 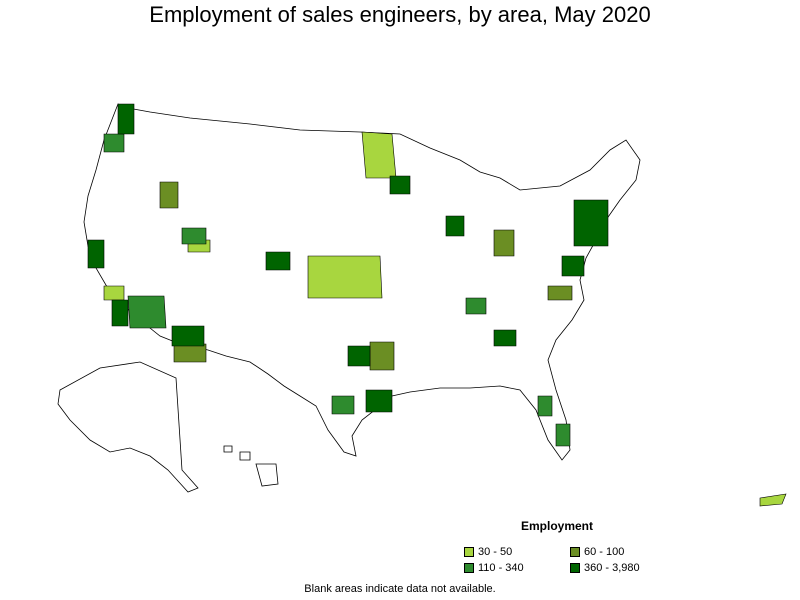 What do you see at coordinates (359, 356) in the screenshot?
I see `area-dallas` at bounding box center [359, 356].